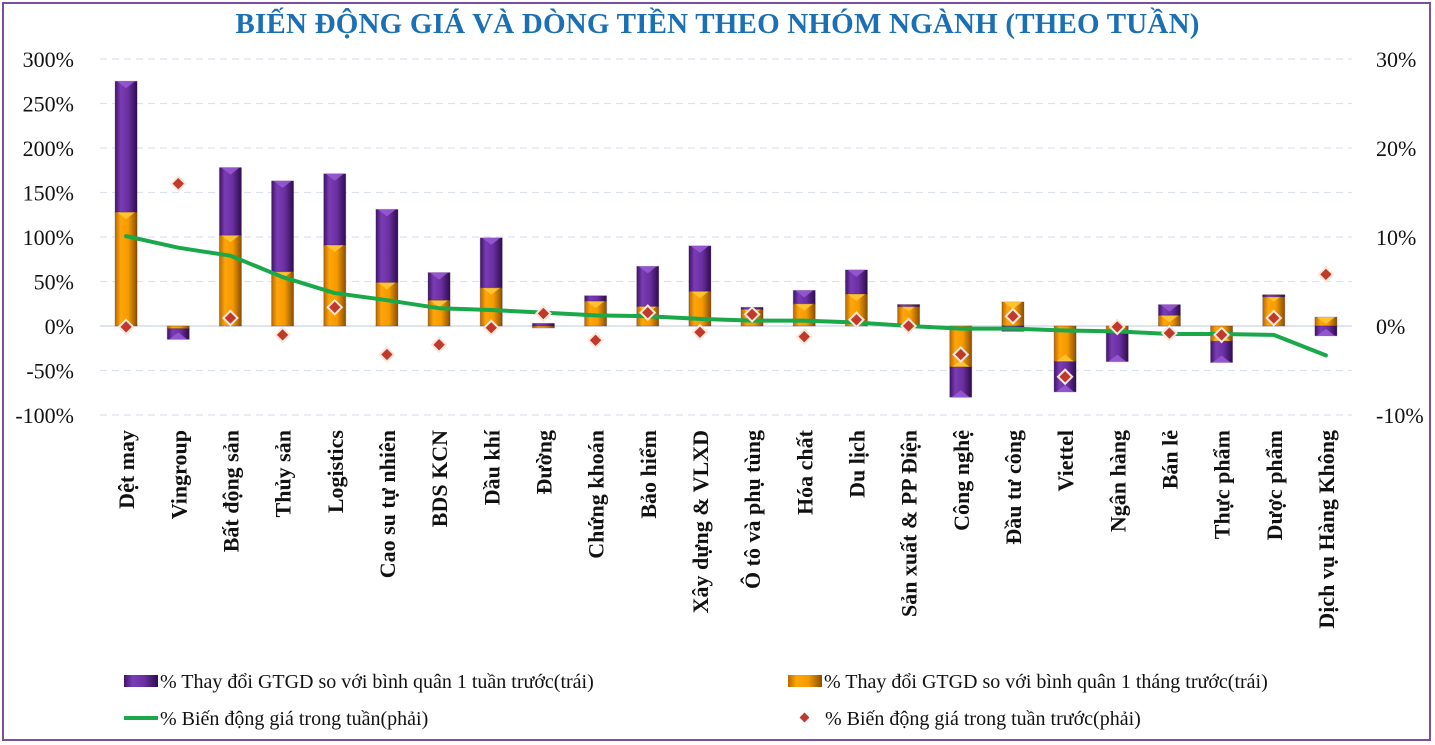  I want to click on line-series, so click(726, 296).